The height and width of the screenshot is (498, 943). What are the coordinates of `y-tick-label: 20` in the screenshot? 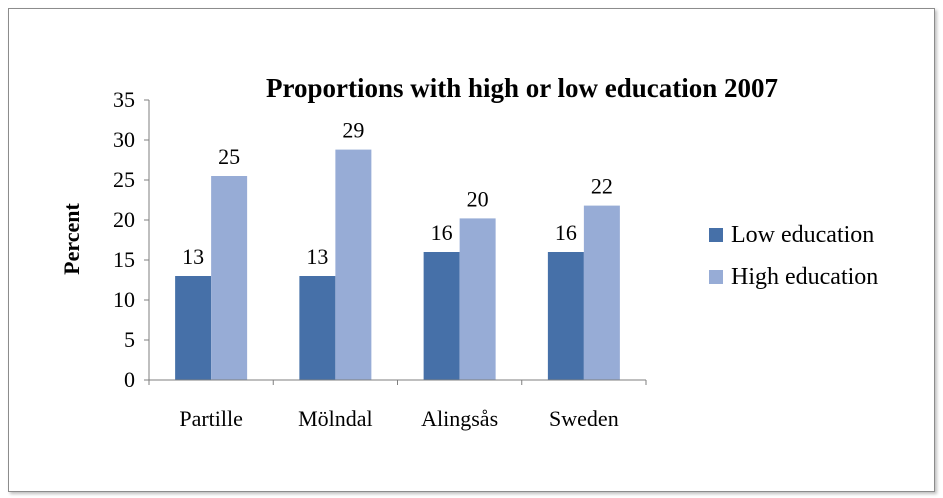 It's located at (124, 219).